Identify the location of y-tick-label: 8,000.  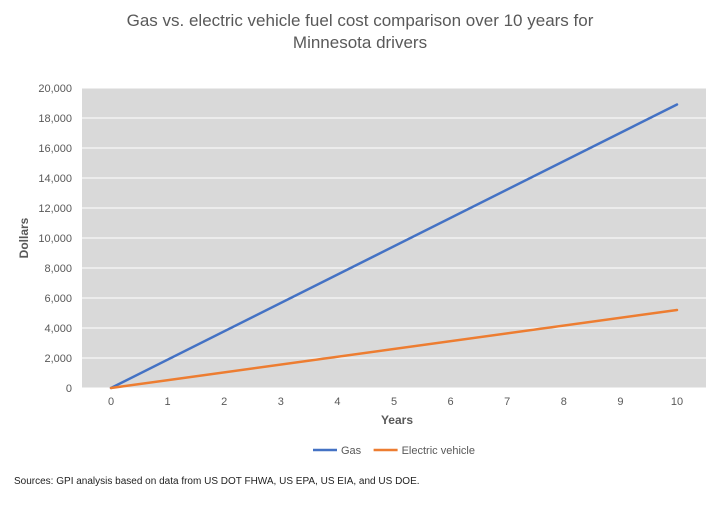
(58, 269).